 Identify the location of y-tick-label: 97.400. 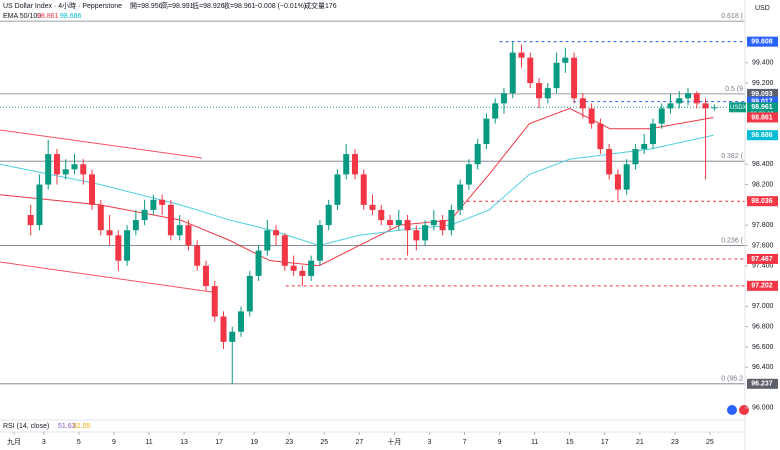
(763, 266).